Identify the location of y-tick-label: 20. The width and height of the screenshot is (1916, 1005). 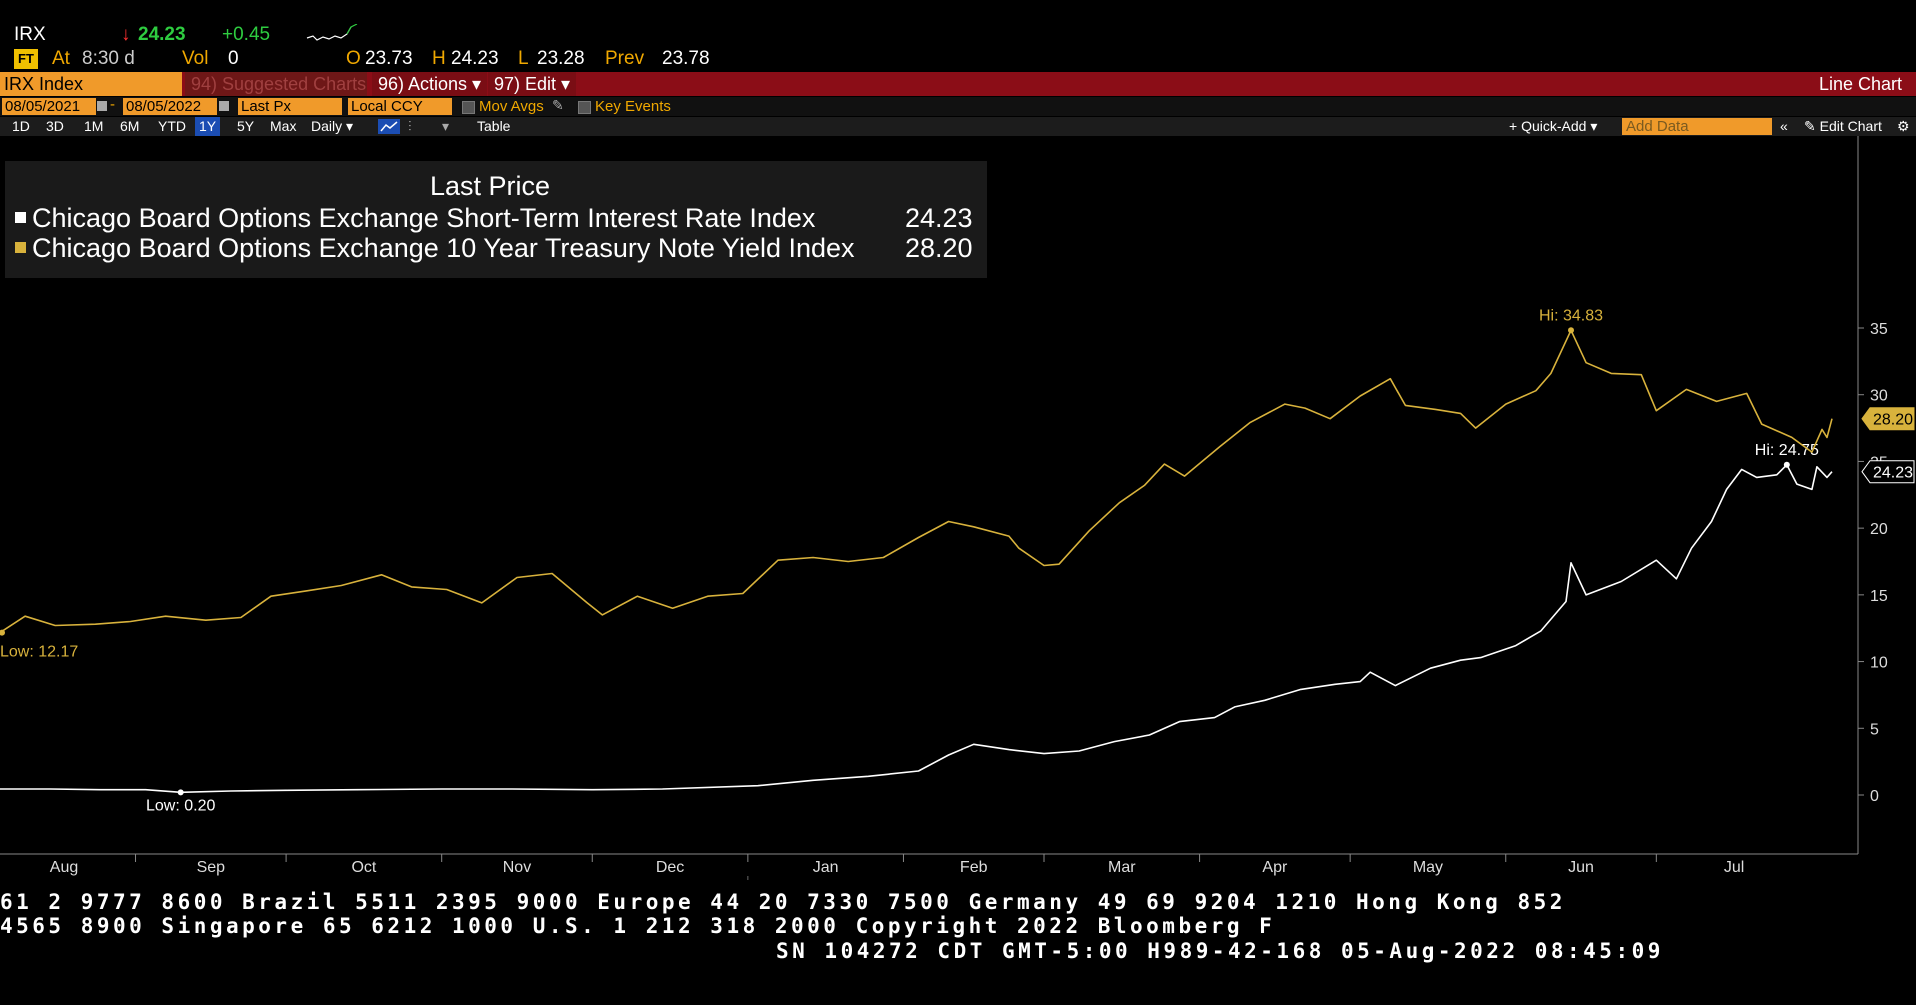
(1879, 529).